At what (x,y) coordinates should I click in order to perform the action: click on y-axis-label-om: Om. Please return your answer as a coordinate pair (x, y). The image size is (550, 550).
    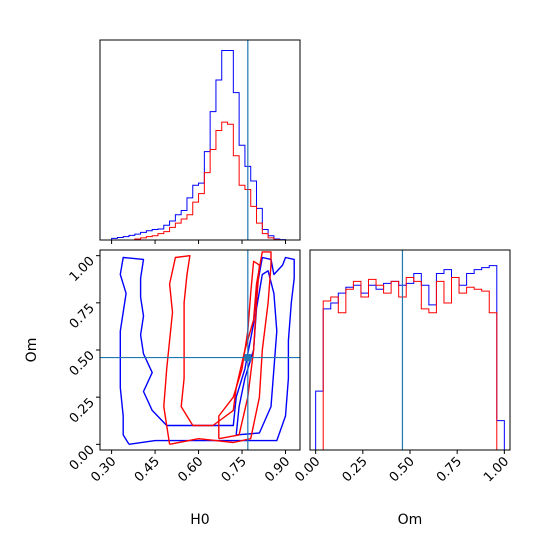
    Looking at the image, I should click on (32, 350).